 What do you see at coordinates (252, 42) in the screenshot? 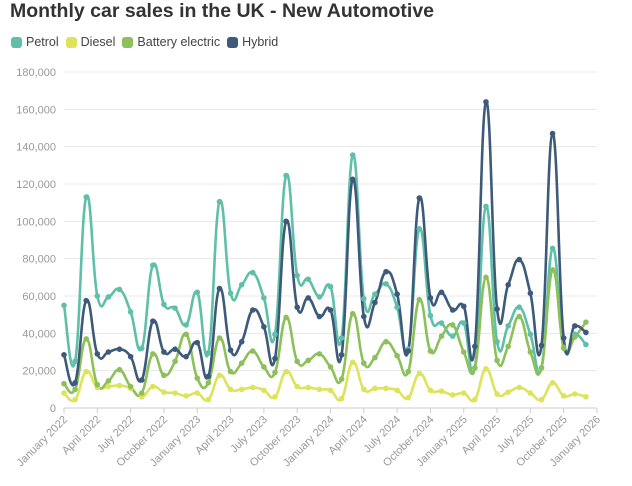
I see `legend-item-hybrid: Hybrid` at bounding box center [252, 42].